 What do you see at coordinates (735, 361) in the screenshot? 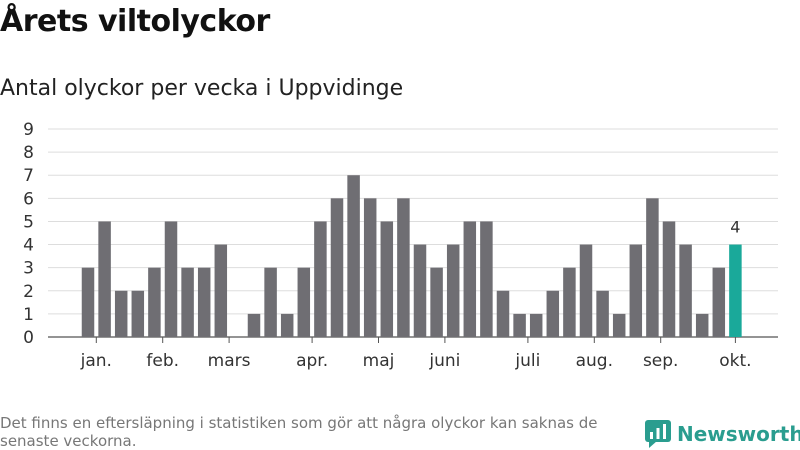
I see `x-tick-label: okt.` at bounding box center [735, 361].